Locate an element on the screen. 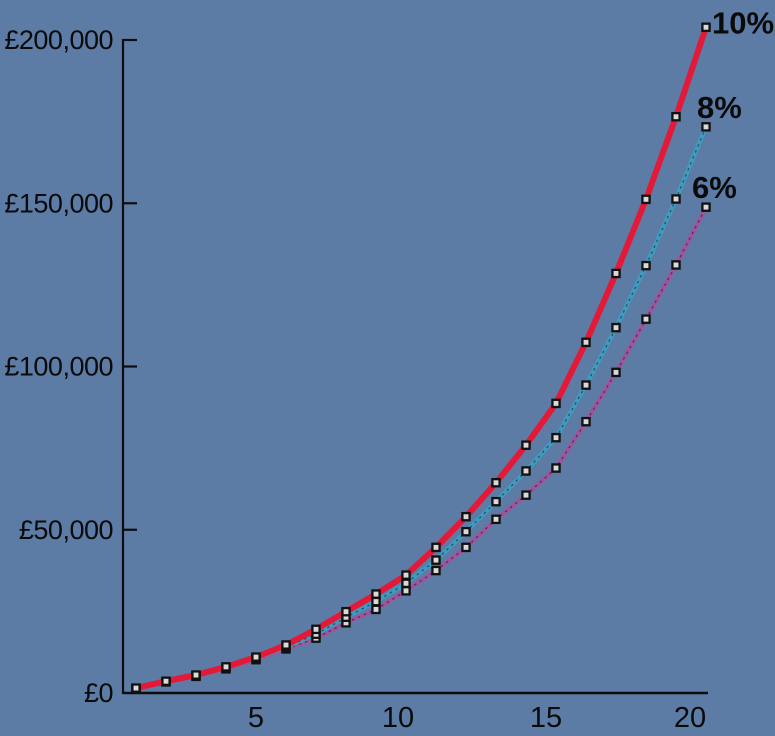 This screenshot has height=736, width=775. series-label-8%: 8% is located at coordinates (719, 107).